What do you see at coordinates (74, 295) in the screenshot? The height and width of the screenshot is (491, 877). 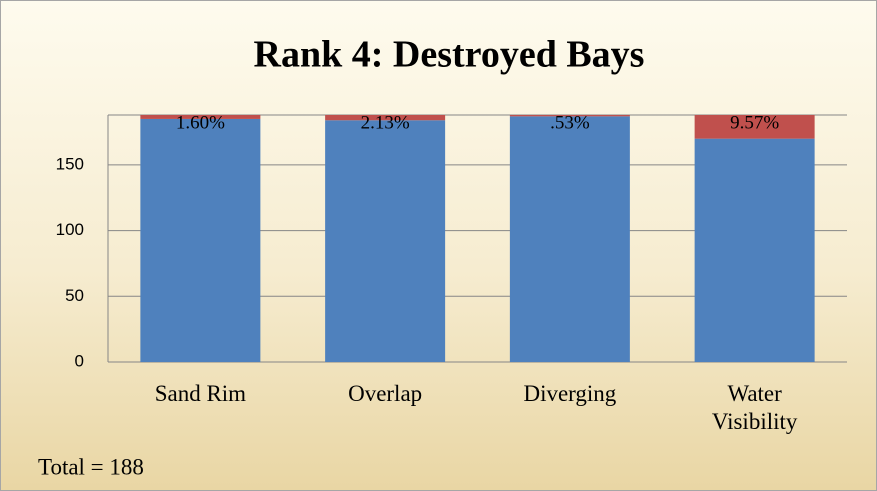 I see `y-tick-label: 50` at bounding box center [74, 295].